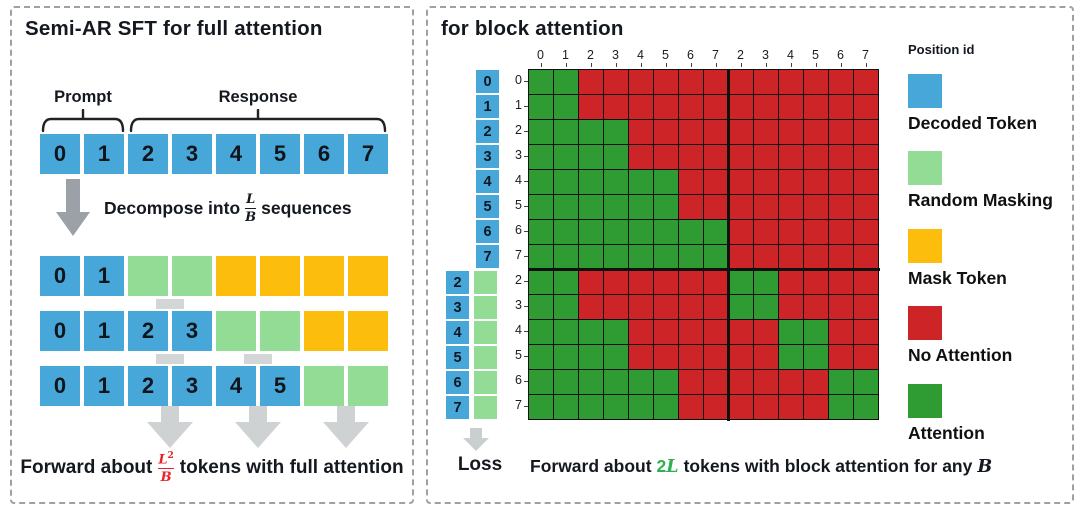 The height and width of the screenshot is (514, 1080). Describe the element at coordinates (83, 121) in the screenshot. I see `prompt-brace` at that location.